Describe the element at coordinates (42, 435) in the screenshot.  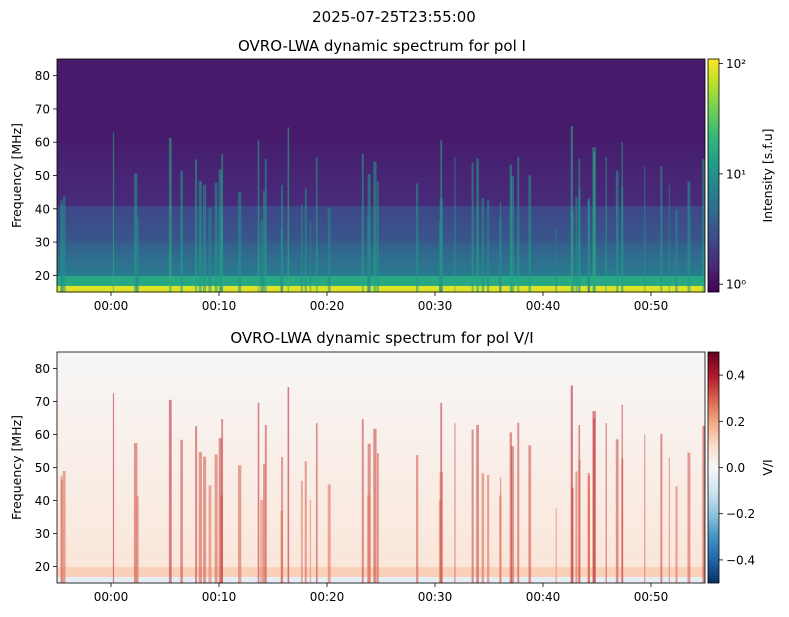
I see `y-tick-label: 60` at that location.